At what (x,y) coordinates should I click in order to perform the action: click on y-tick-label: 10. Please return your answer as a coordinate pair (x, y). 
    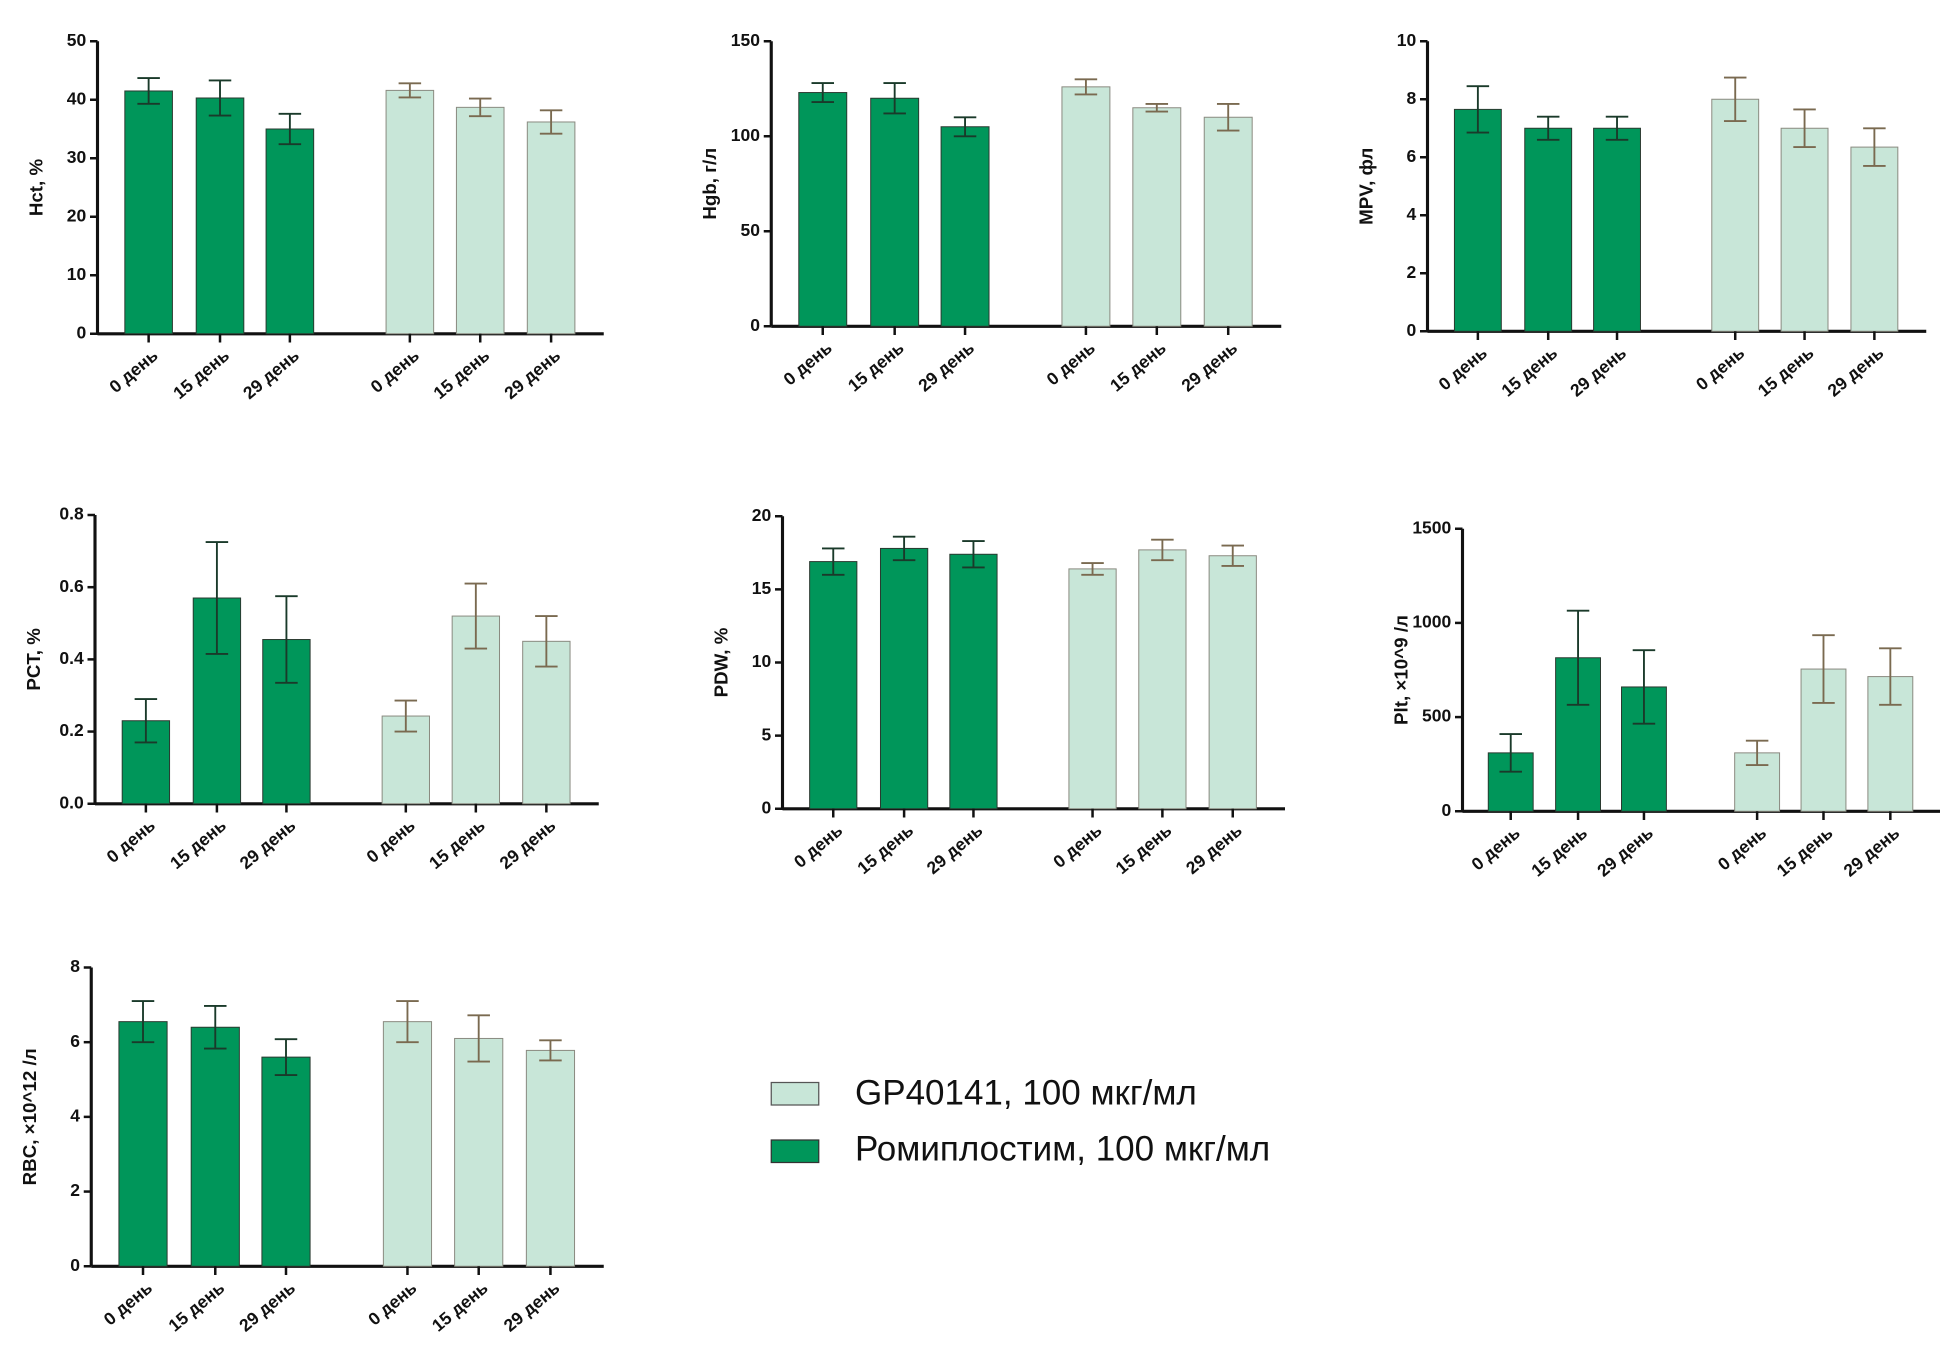
    Looking at the image, I should click on (1407, 40).